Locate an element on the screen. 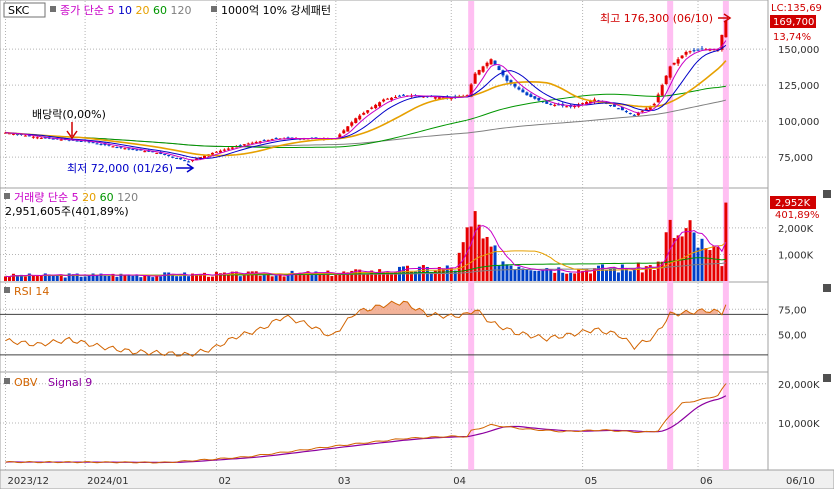 The image size is (834, 489). ma60-line is located at coordinates (365, 116).